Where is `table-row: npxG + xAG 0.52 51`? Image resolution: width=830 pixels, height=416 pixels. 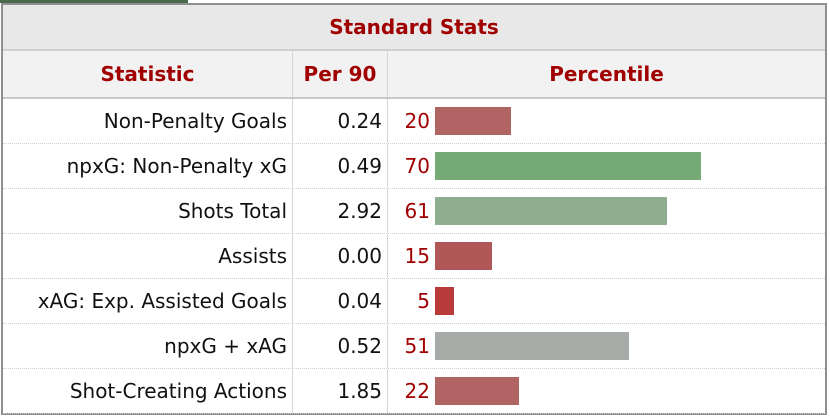
table-row: npxG + xAG 0.52 51 is located at coordinates (414, 346).